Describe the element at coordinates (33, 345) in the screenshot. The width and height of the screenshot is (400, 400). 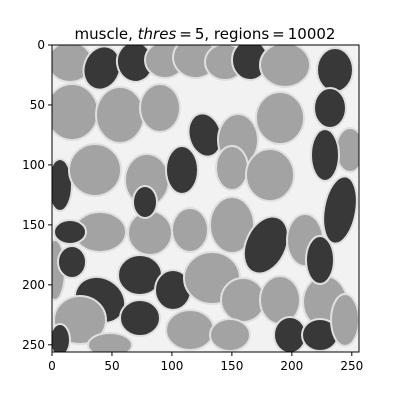
I see `y-tick-label: 250` at that location.